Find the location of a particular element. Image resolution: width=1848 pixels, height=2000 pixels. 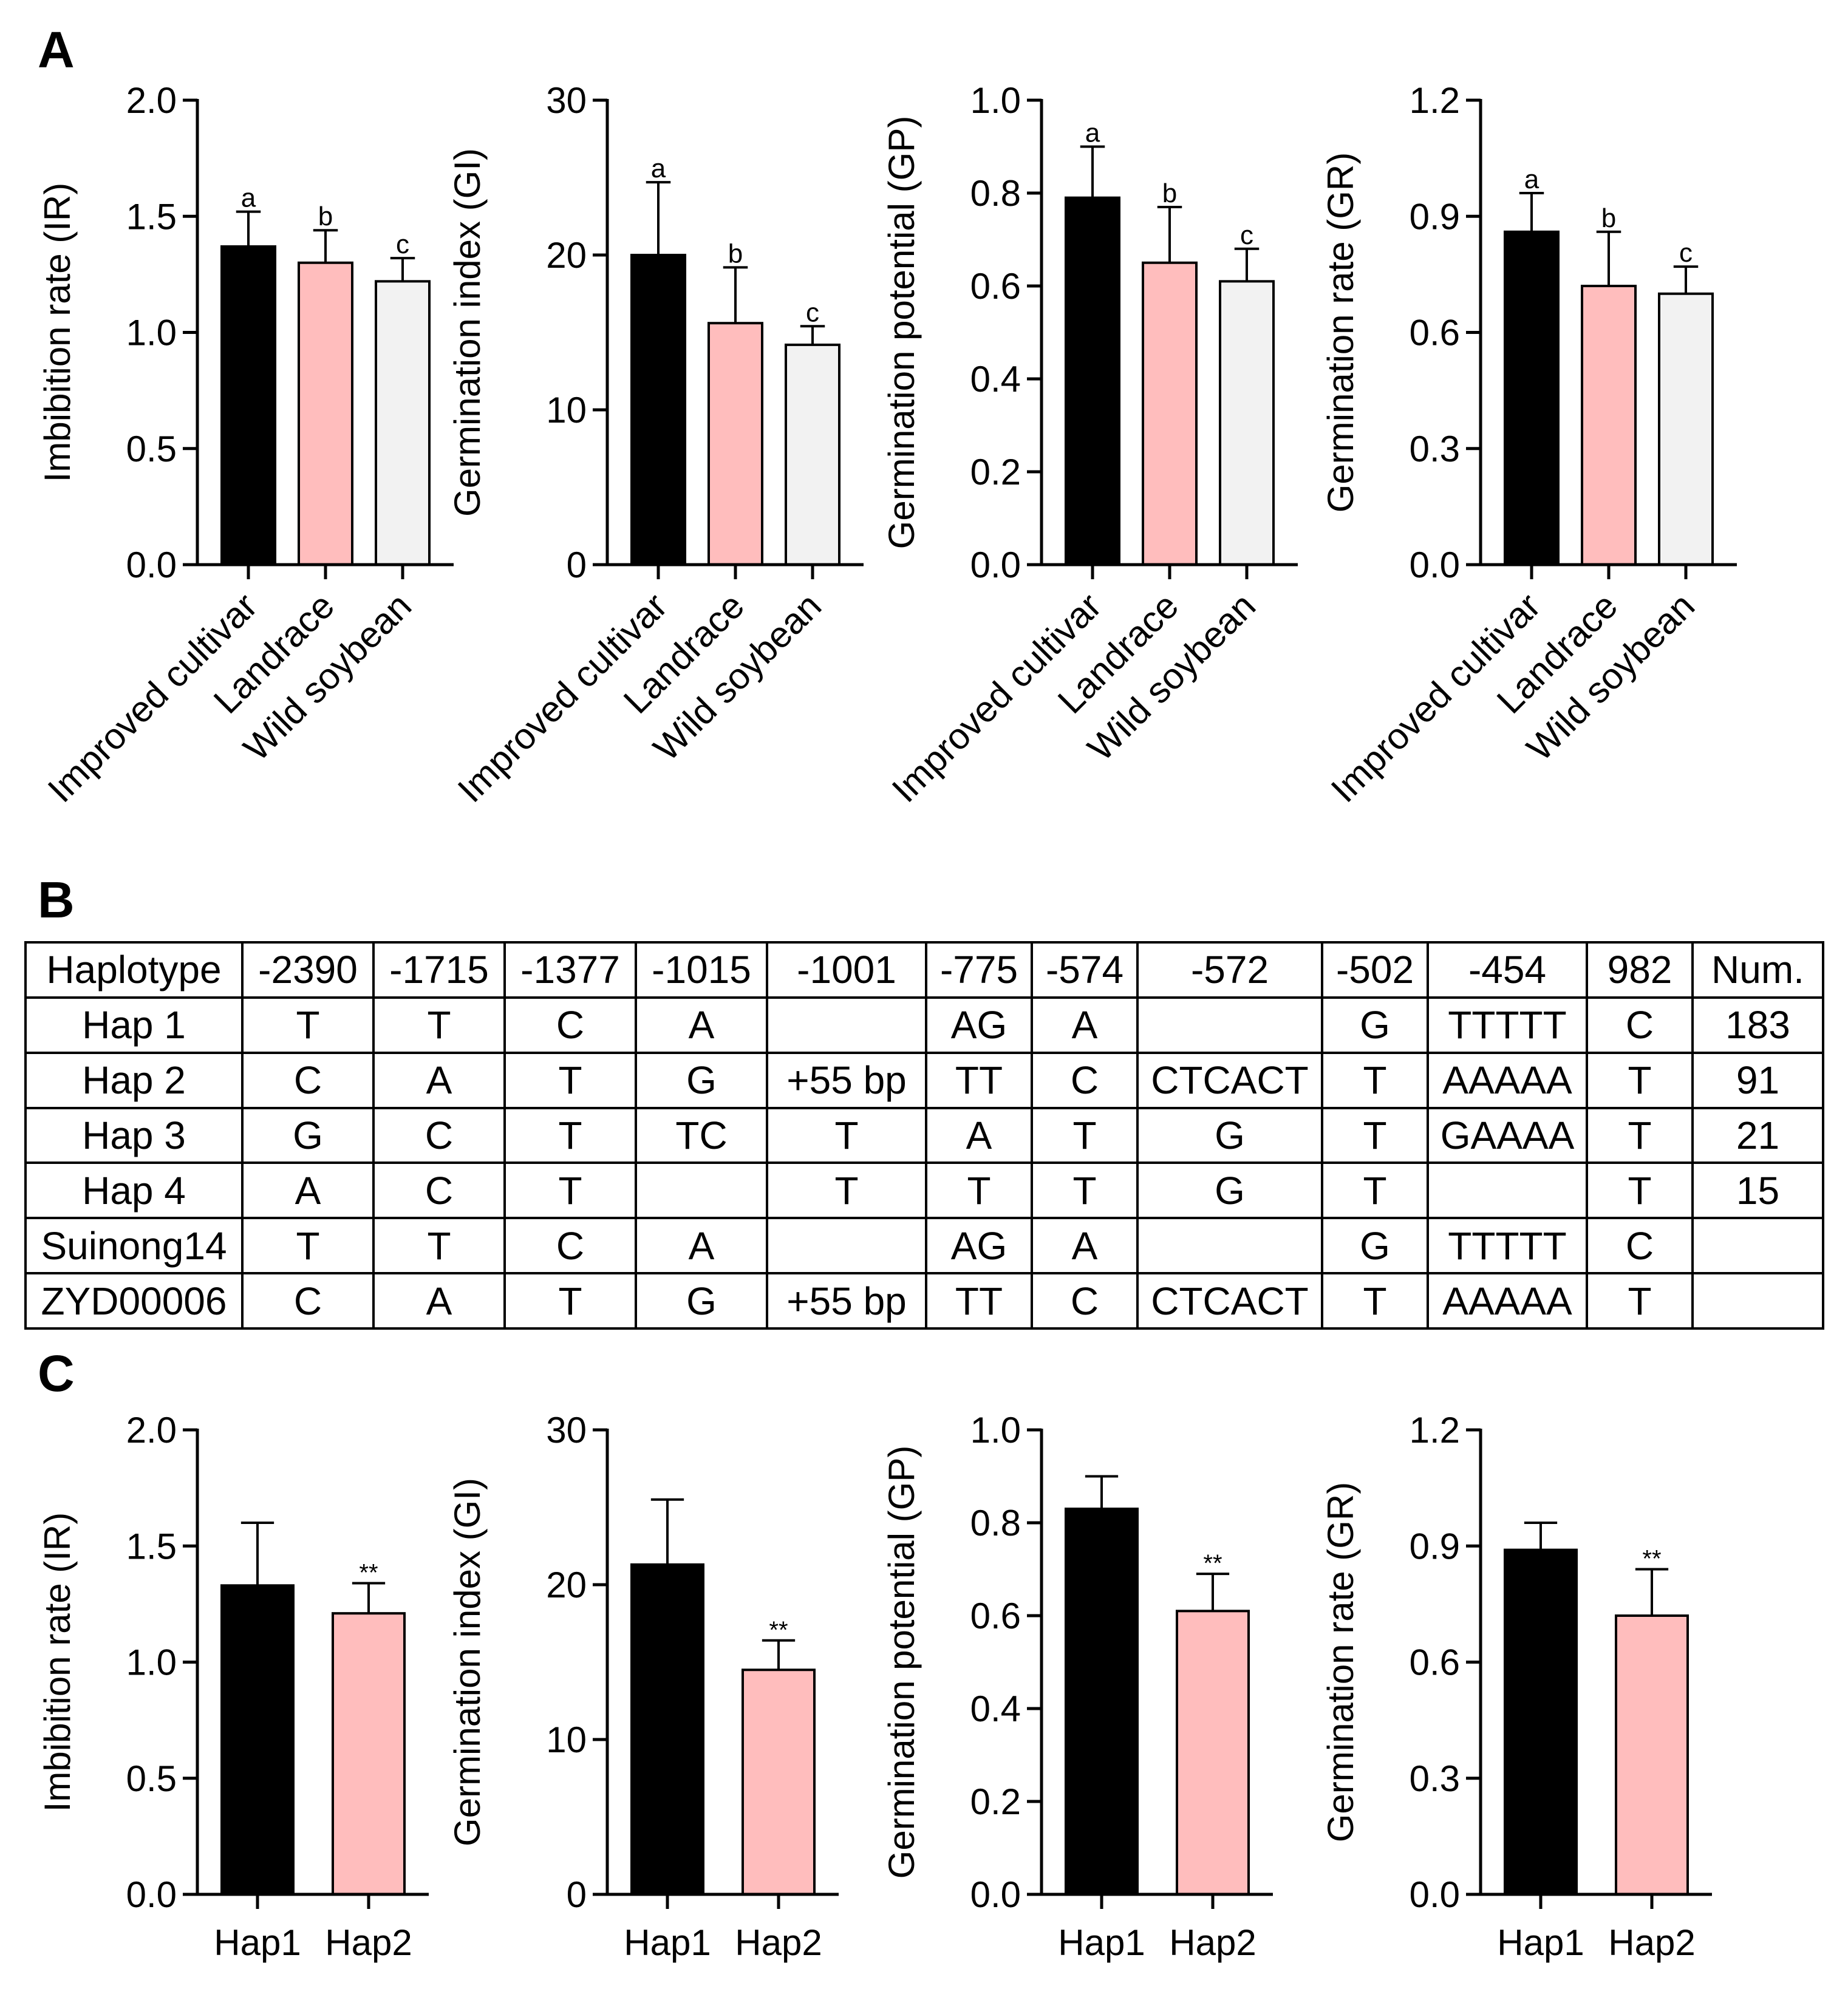

table-cell: AG is located at coordinates (979, 1025).